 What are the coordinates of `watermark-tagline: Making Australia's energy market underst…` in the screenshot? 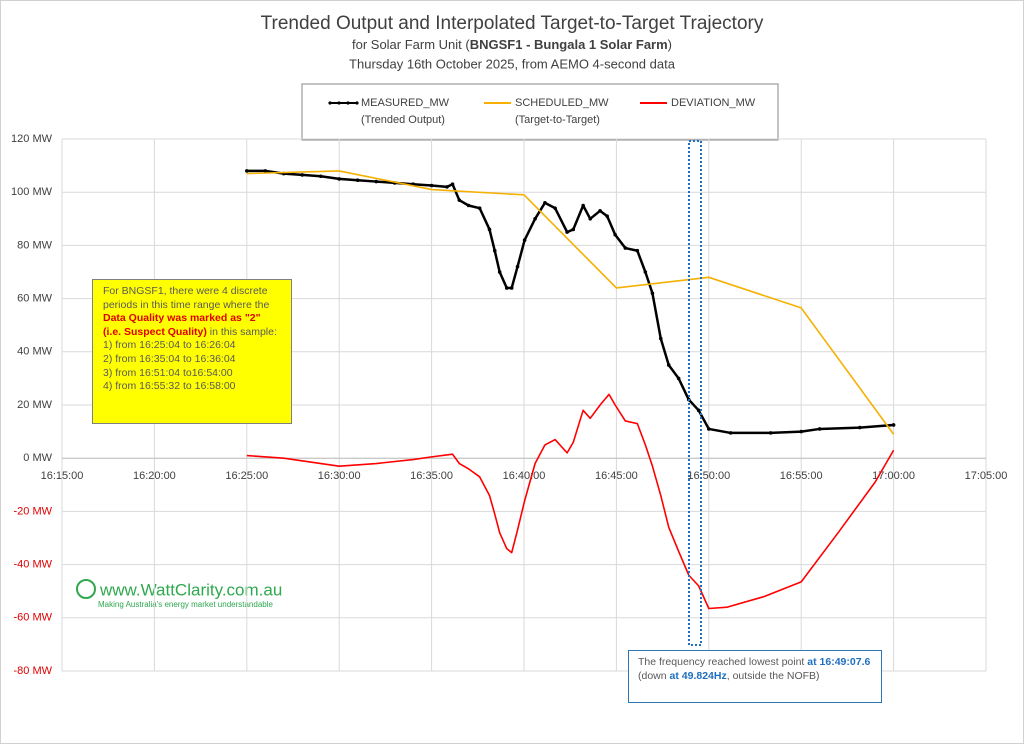 It's located at (186, 604).